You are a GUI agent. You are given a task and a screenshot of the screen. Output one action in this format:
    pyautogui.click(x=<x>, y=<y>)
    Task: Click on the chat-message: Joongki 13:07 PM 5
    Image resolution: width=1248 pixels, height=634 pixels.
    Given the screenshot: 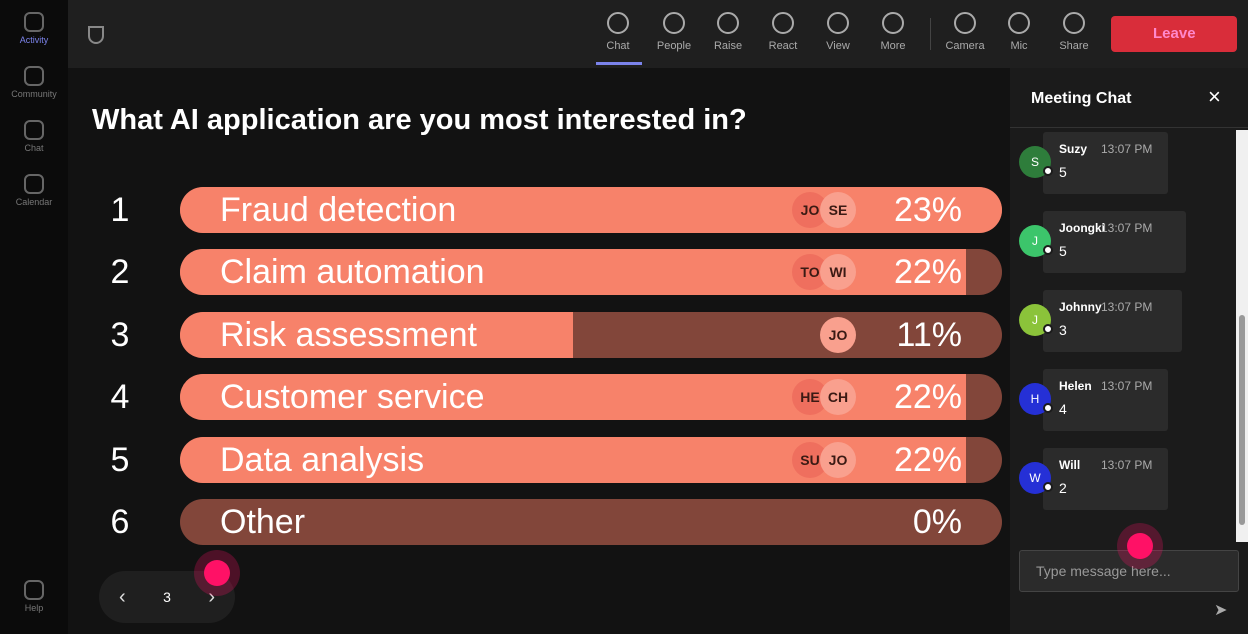 What is the action you would take?
    pyautogui.click(x=1114, y=242)
    